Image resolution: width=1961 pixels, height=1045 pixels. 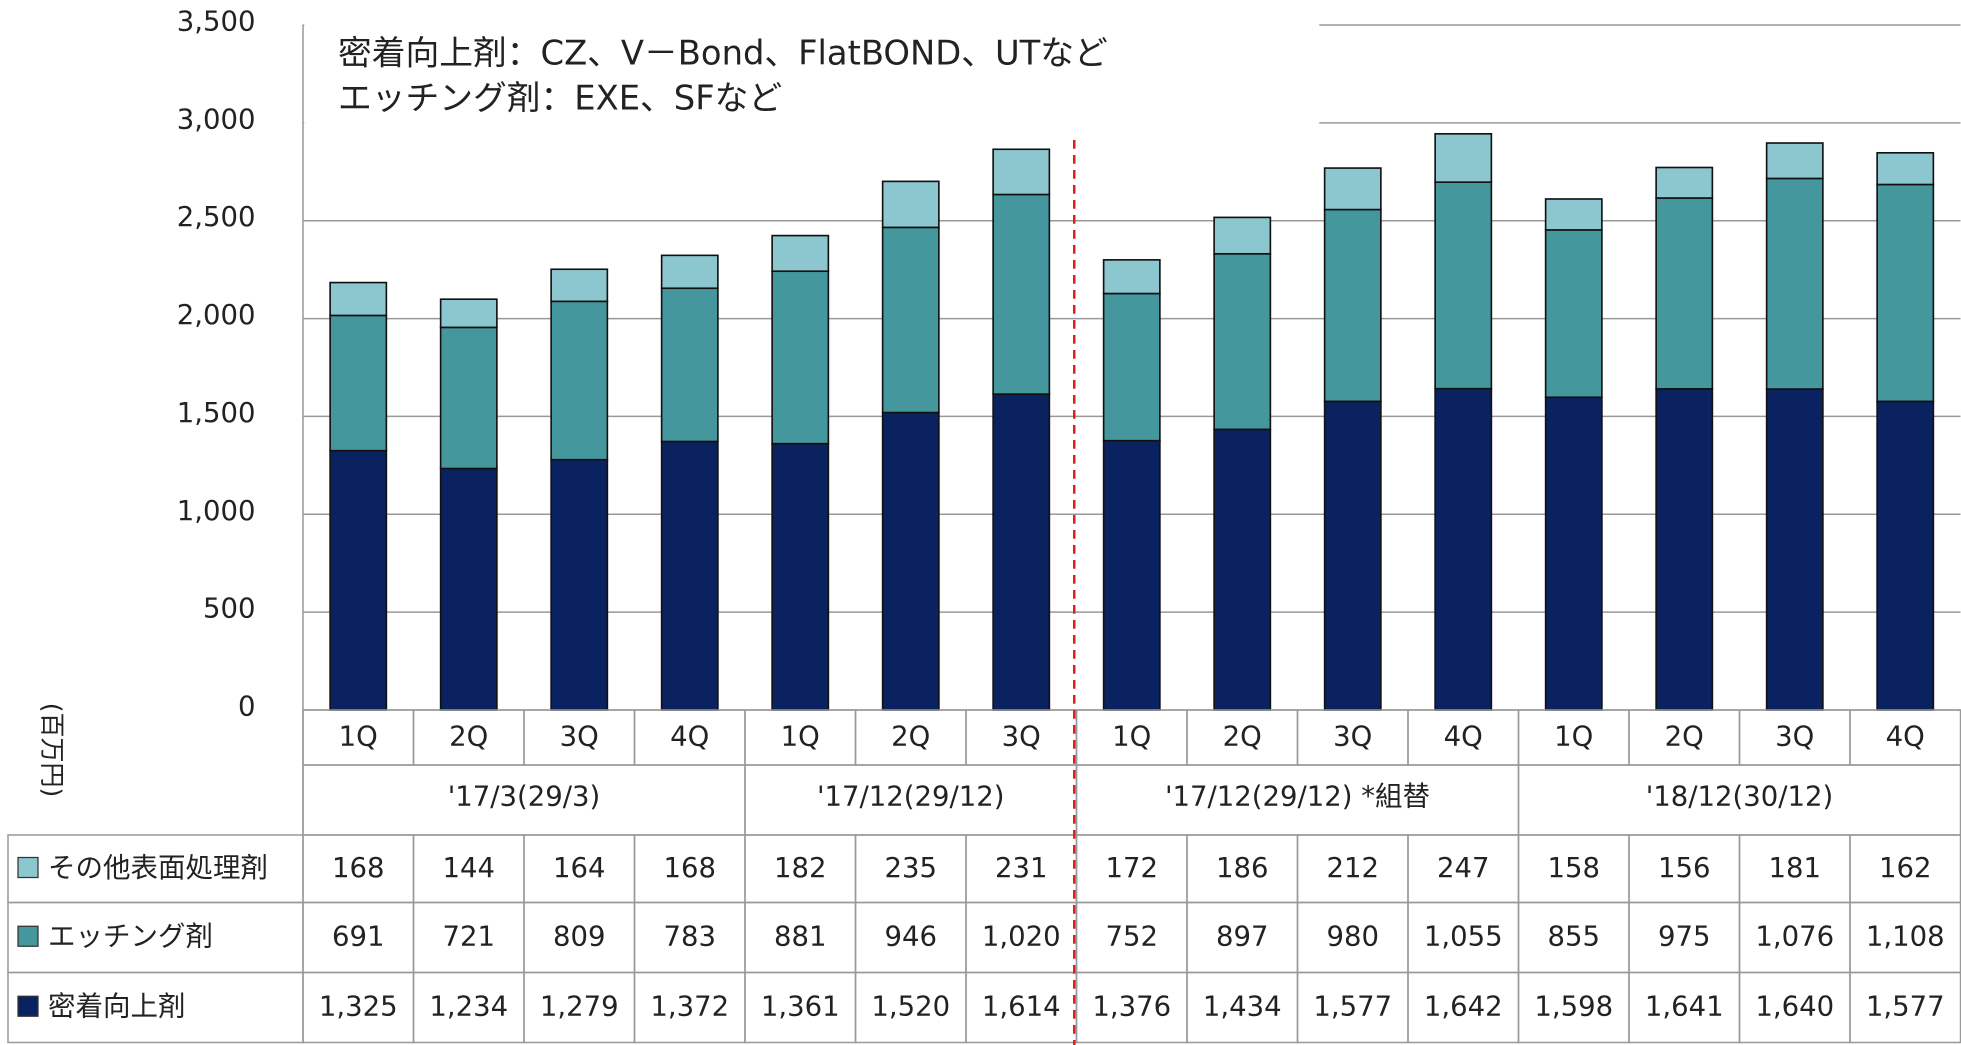 I want to click on table-value: 1,640, so click(x=1794, y=1007).